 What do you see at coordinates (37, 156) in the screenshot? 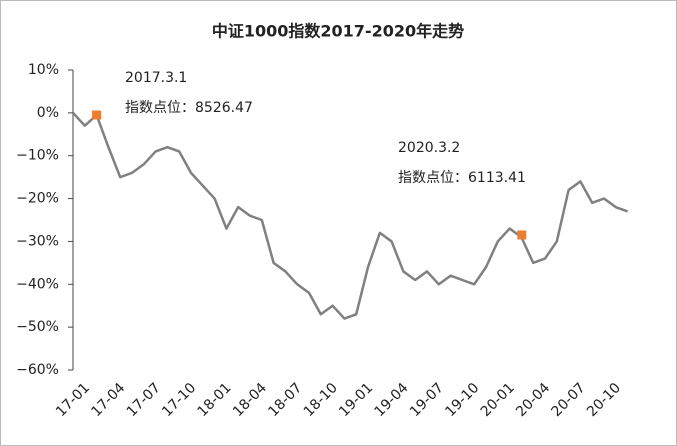
I see `y-tick-label: −10%` at bounding box center [37, 156].